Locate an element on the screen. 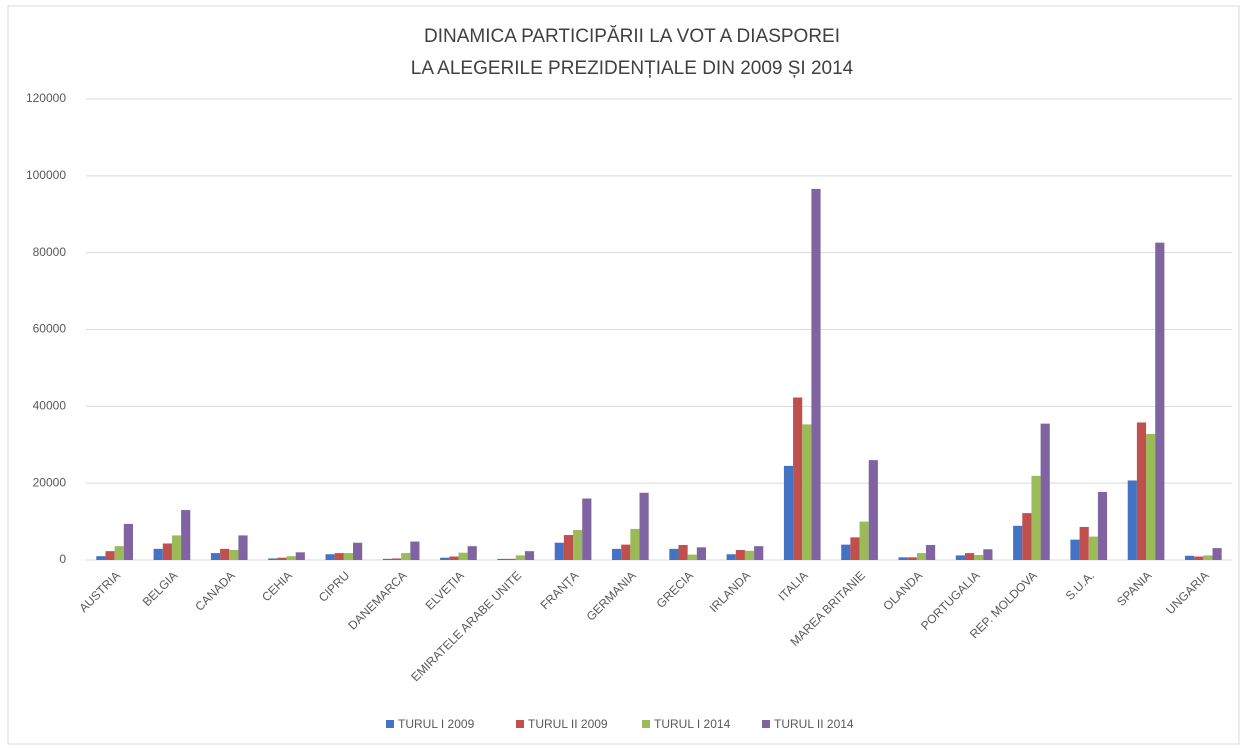 Image resolution: width=1247 pixels, height=749 pixels. legend-label: TURUL II 2014 is located at coordinates (814, 724).